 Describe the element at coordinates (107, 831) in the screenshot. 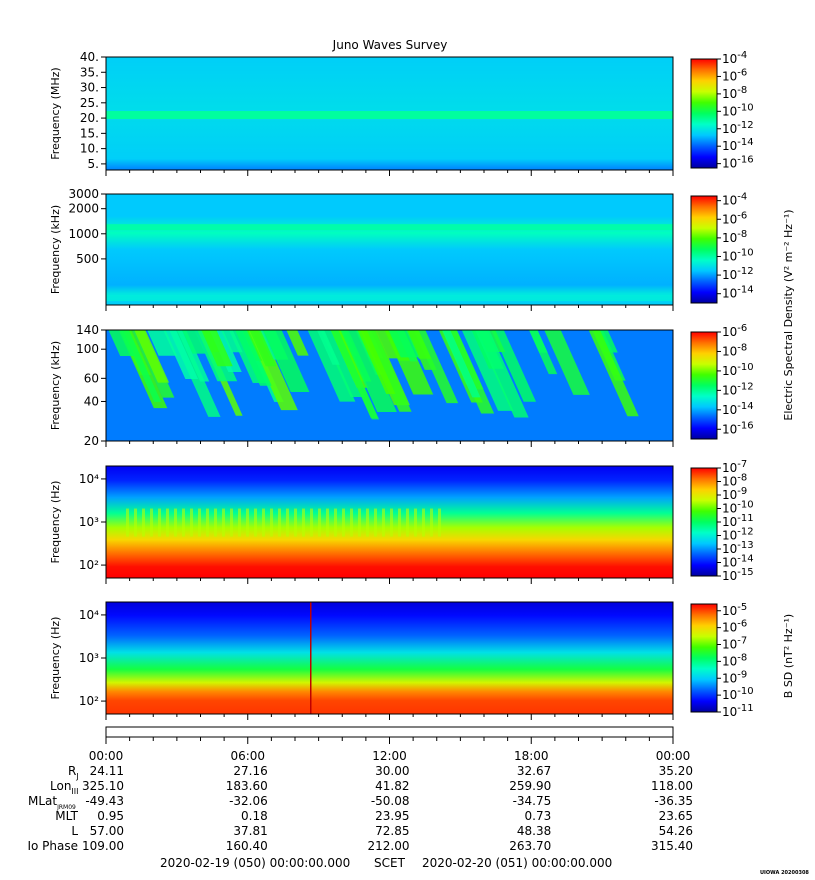

I see `ephemeris-value: 57.00` at that location.